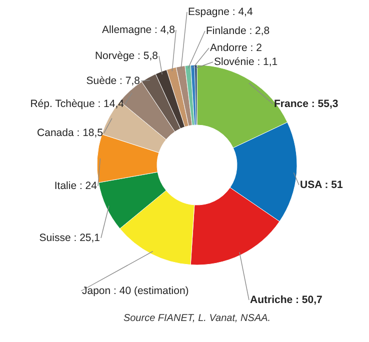  Describe the element at coordinates (77, 104) in the screenshot. I see `slice-label: Rép. Tchèque : 14,4` at that location.